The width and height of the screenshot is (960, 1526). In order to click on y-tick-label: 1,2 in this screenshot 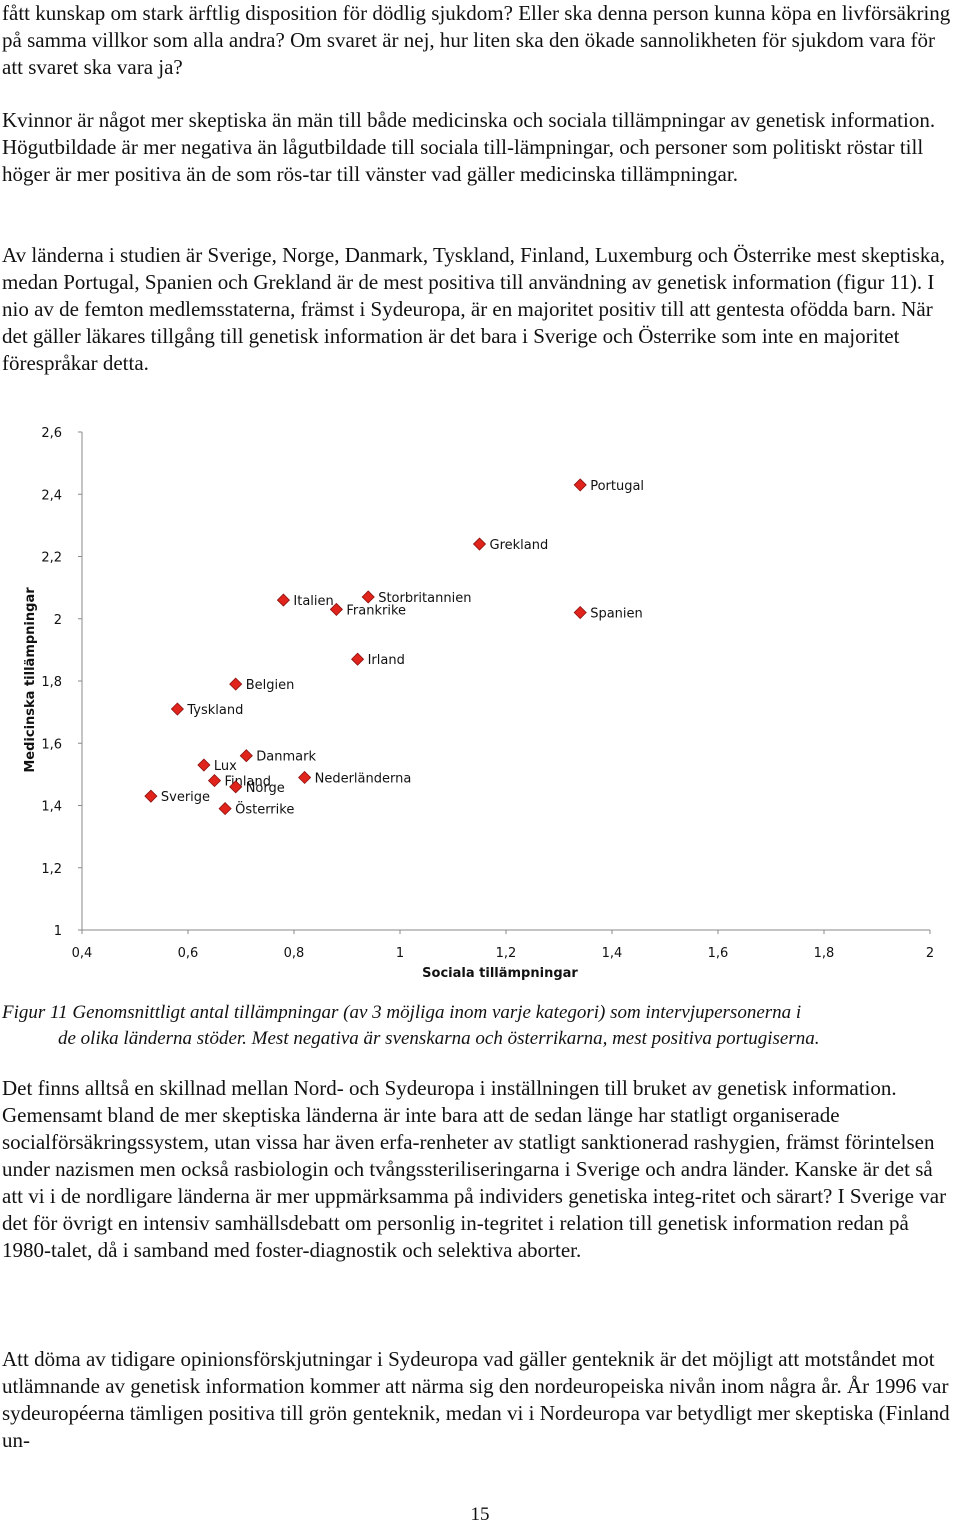, I will do `click(51, 869)`.